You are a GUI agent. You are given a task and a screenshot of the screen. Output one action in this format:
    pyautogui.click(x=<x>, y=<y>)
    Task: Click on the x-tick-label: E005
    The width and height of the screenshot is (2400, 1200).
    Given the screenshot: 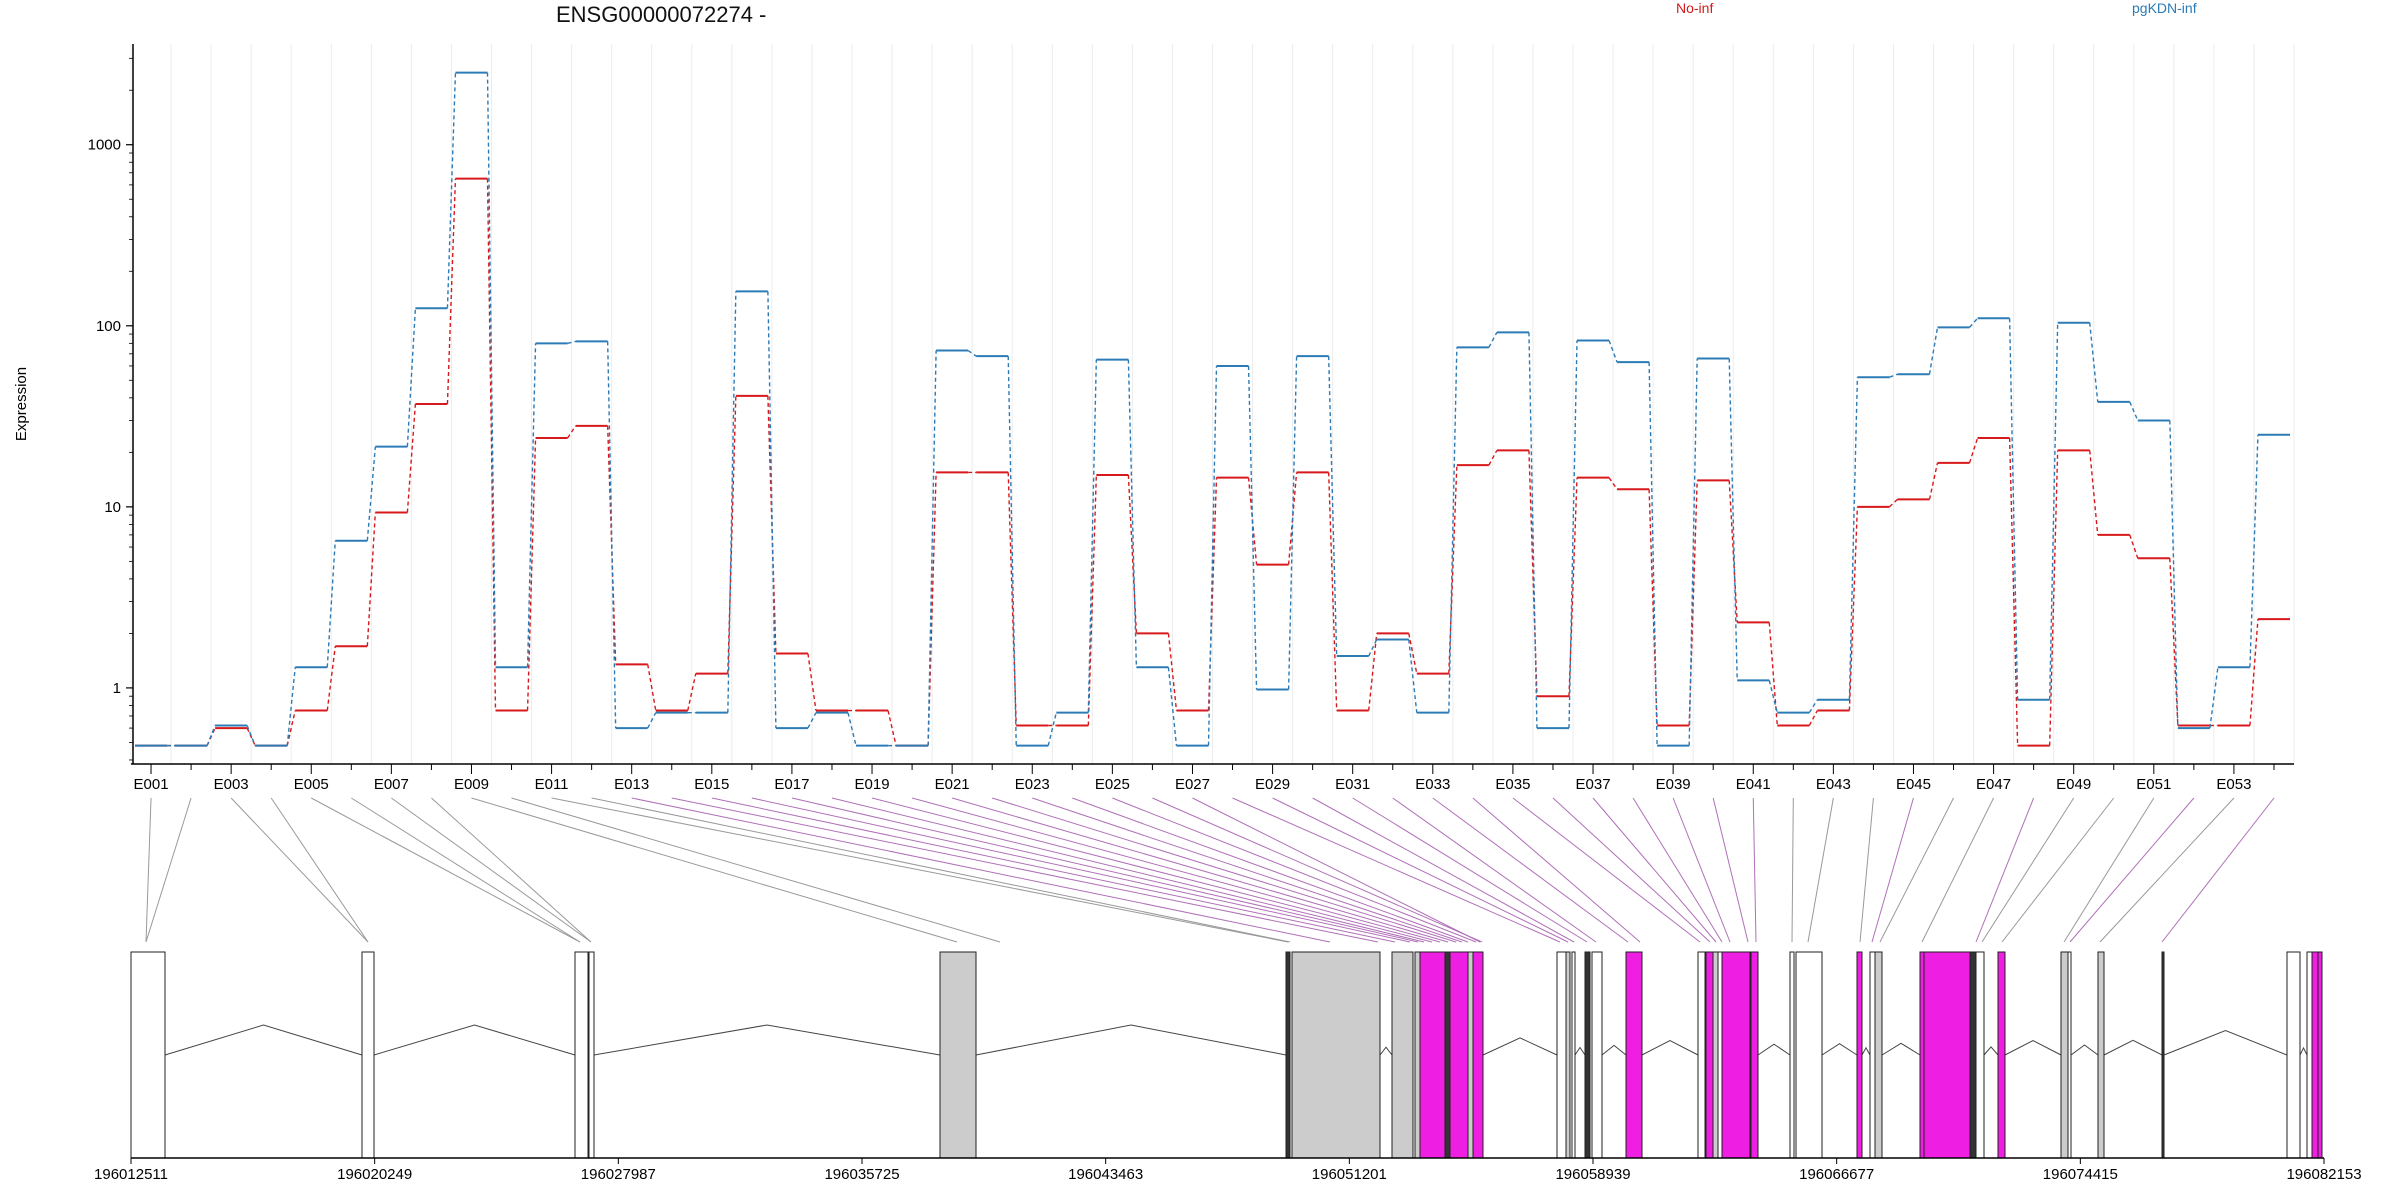 What is the action you would take?
    pyautogui.click(x=311, y=784)
    